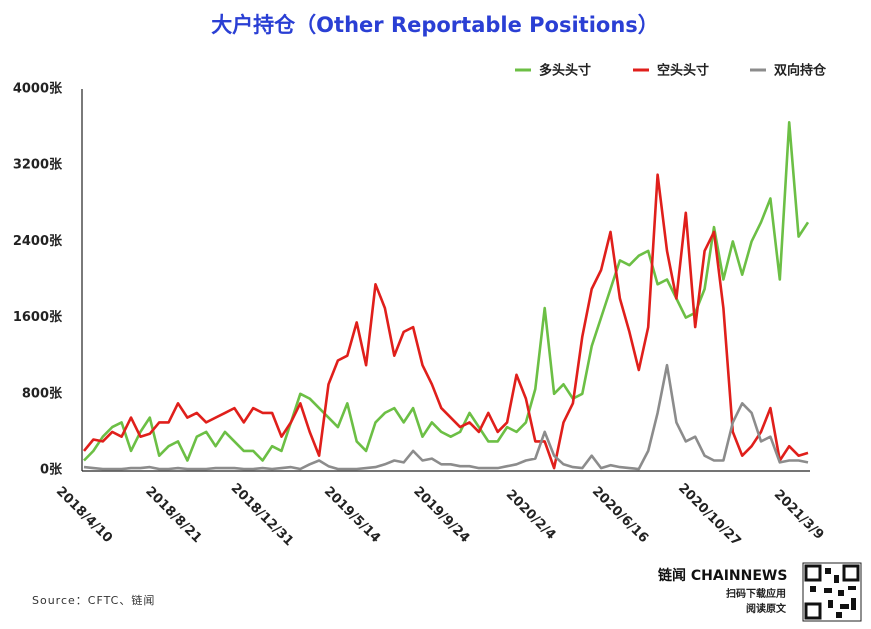  What do you see at coordinates (38, 89) in the screenshot?
I see `y-tick-label: 4000张` at bounding box center [38, 89].